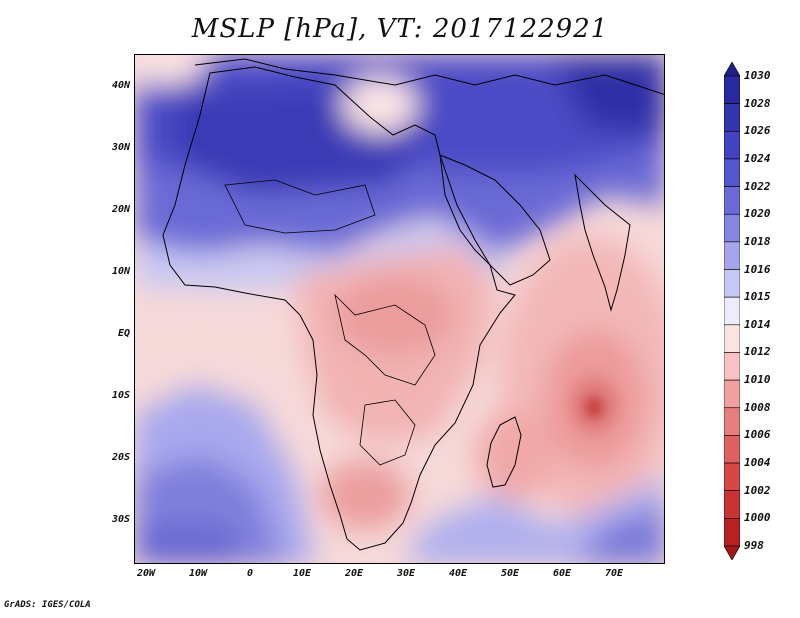  I want to click on arabia-coastline, so click(495, 220).